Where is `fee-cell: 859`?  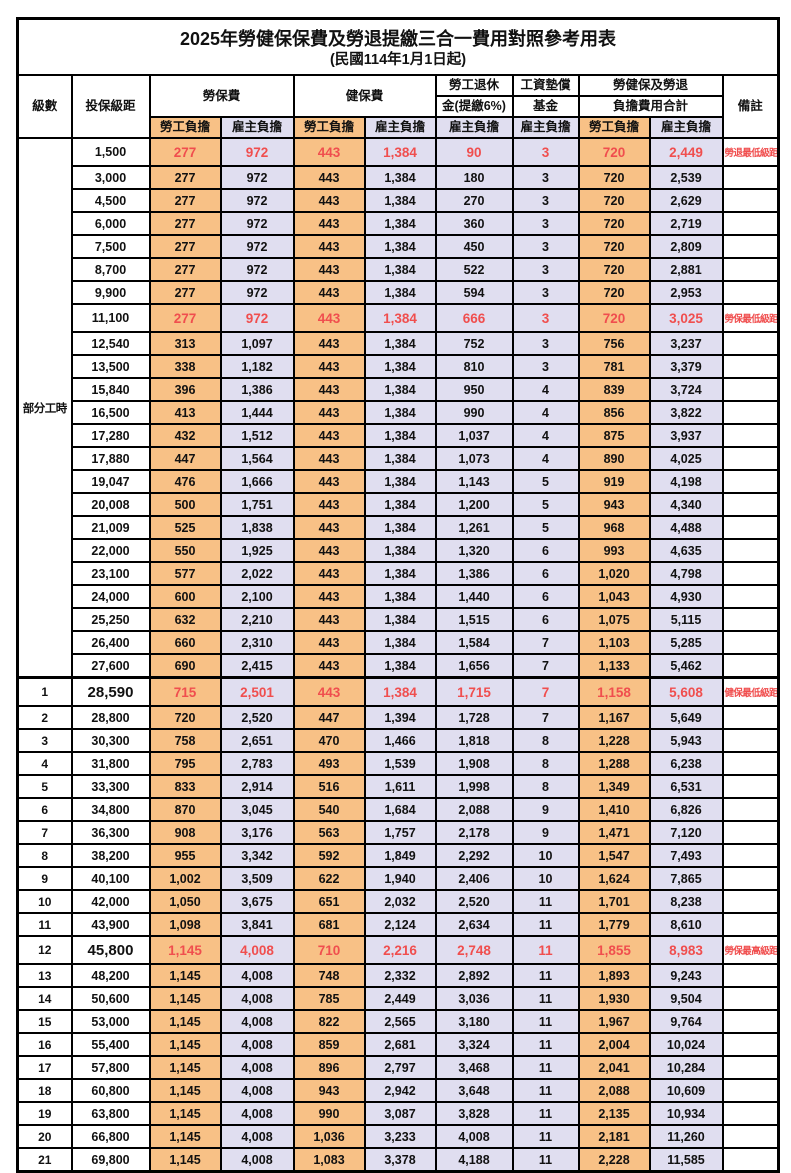
fee-cell: 859 is located at coordinates (329, 1044).